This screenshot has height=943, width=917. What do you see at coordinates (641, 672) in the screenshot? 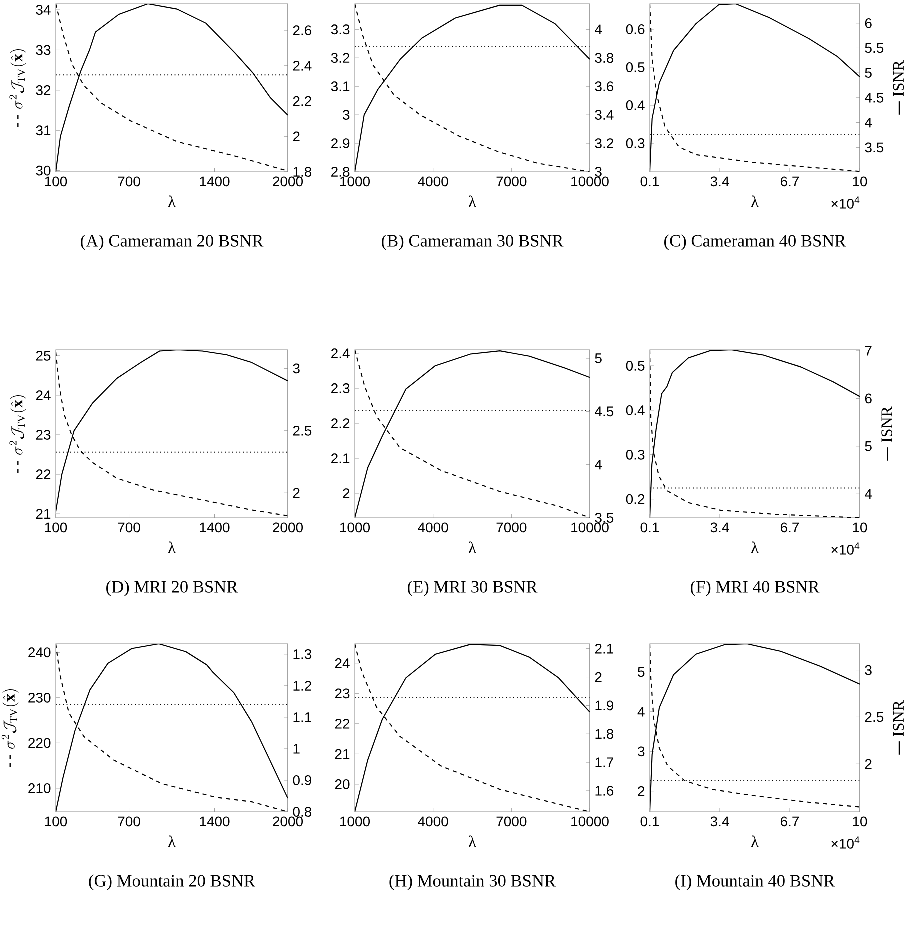
I see `y-tick-label: 5` at bounding box center [641, 672].